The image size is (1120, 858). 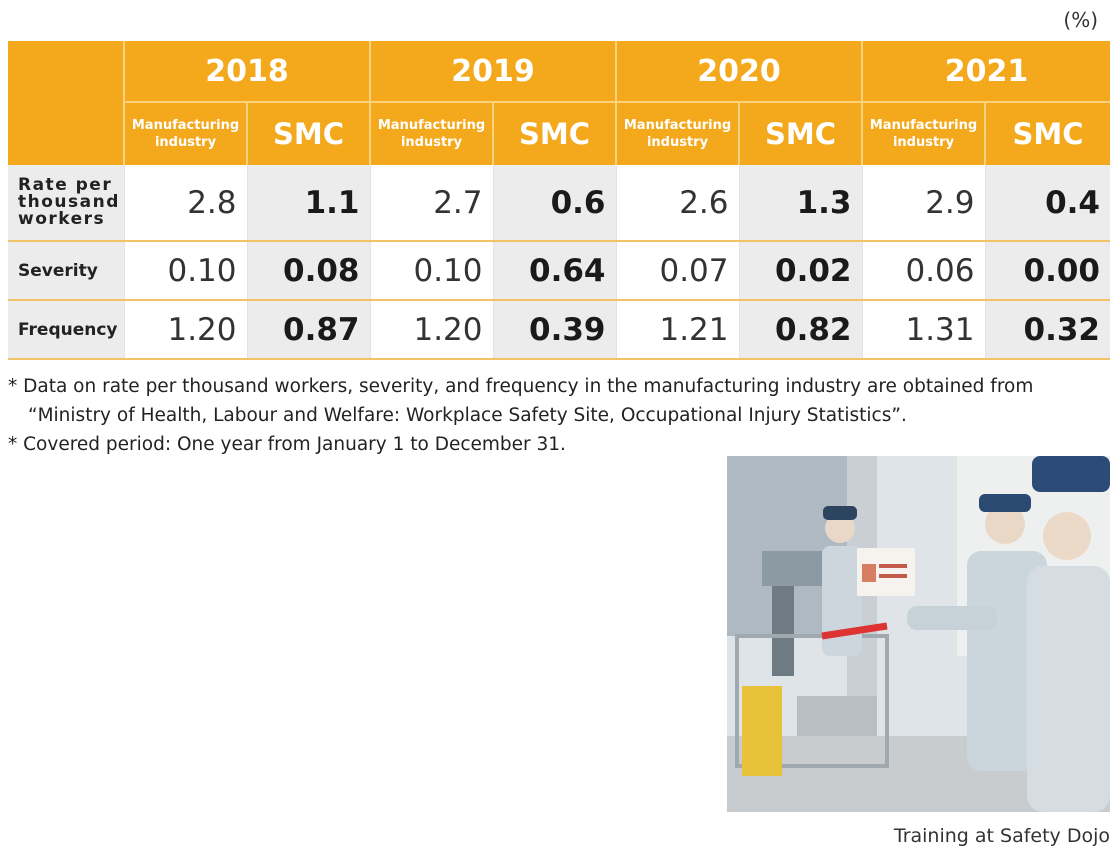 I want to click on row-label: Severity, so click(x=66, y=271).